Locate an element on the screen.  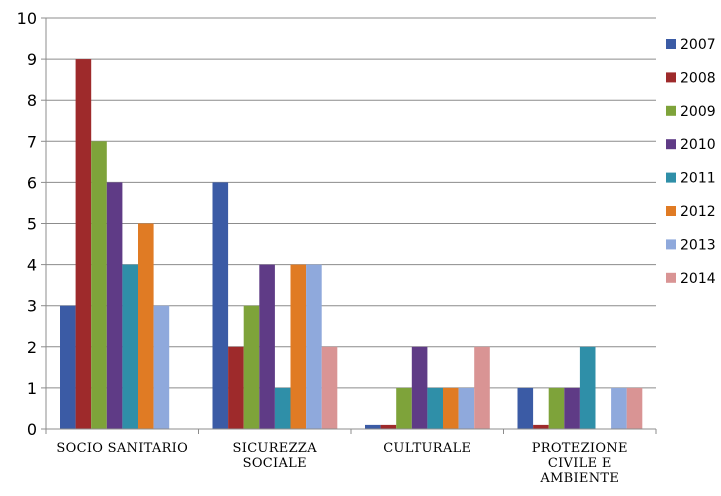
legend-label: 2008 is located at coordinates (698, 78).